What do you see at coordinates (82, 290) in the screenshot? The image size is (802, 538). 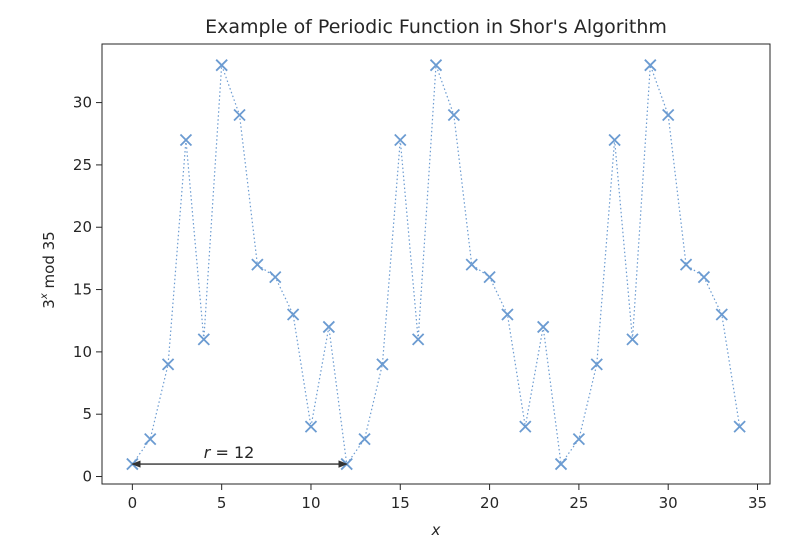 I see `y-tick-label: 15` at bounding box center [82, 290].